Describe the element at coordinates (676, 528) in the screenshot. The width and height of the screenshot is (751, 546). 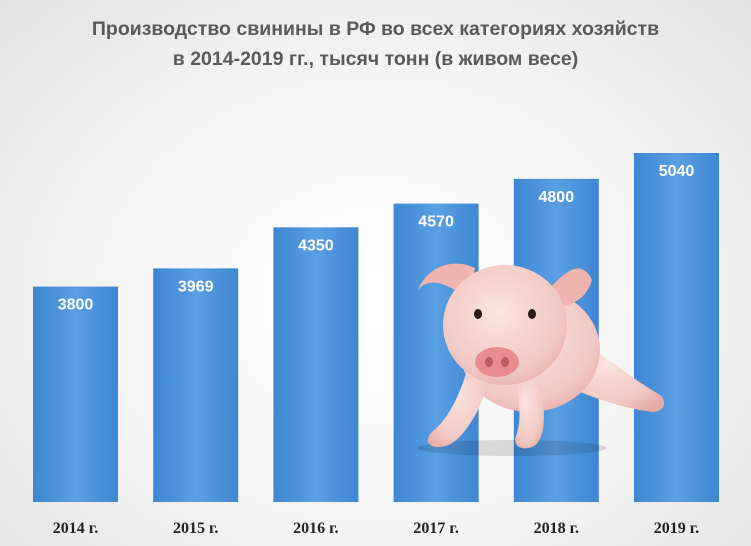
I see `x-tick-label-6: 2019 г.` at that location.